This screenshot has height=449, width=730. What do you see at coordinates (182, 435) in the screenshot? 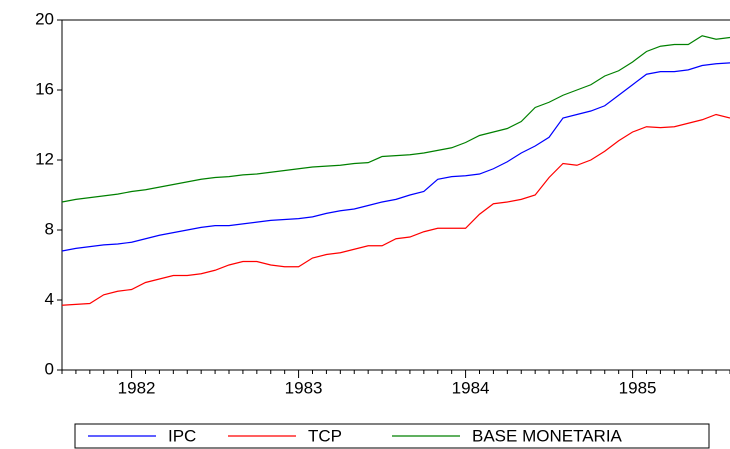
I see `legend-label: IPC` at bounding box center [182, 435].